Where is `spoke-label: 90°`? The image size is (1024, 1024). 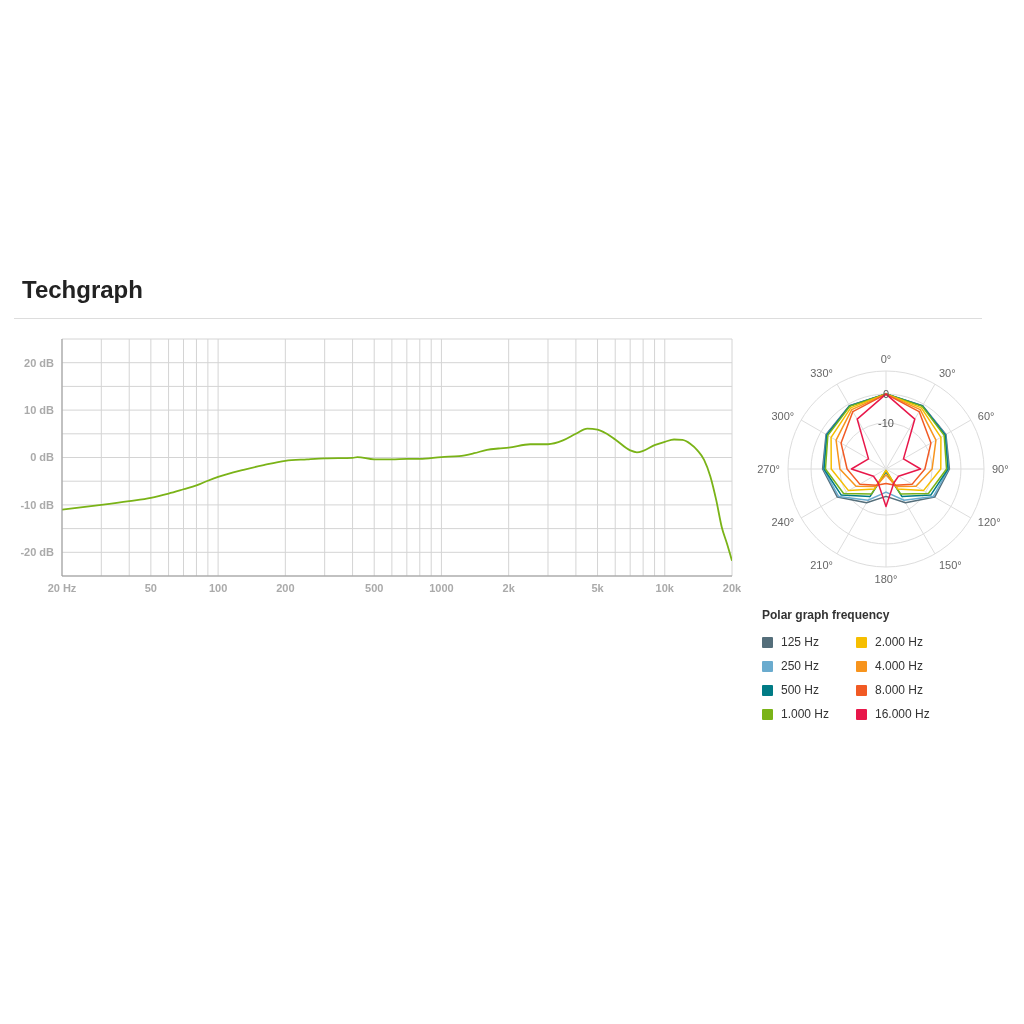
spoke-label: 90° is located at coordinates (1000, 468).